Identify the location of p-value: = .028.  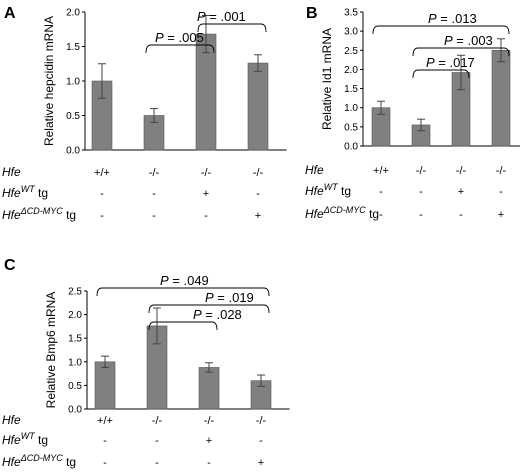
(222, 314).